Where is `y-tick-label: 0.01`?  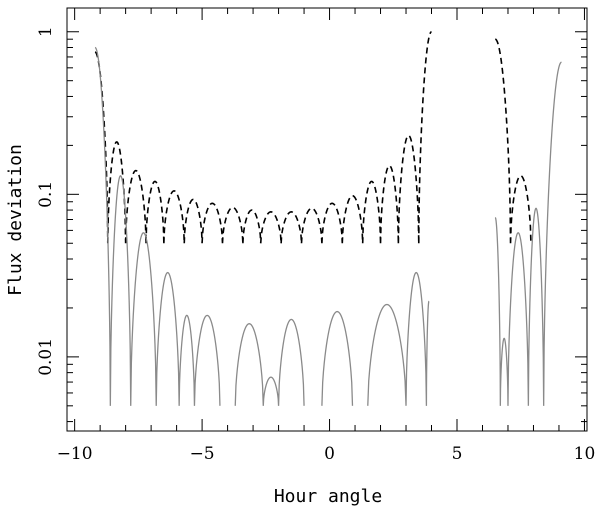
y-tick-label: 0.01 is located at coordinates (46, 357).